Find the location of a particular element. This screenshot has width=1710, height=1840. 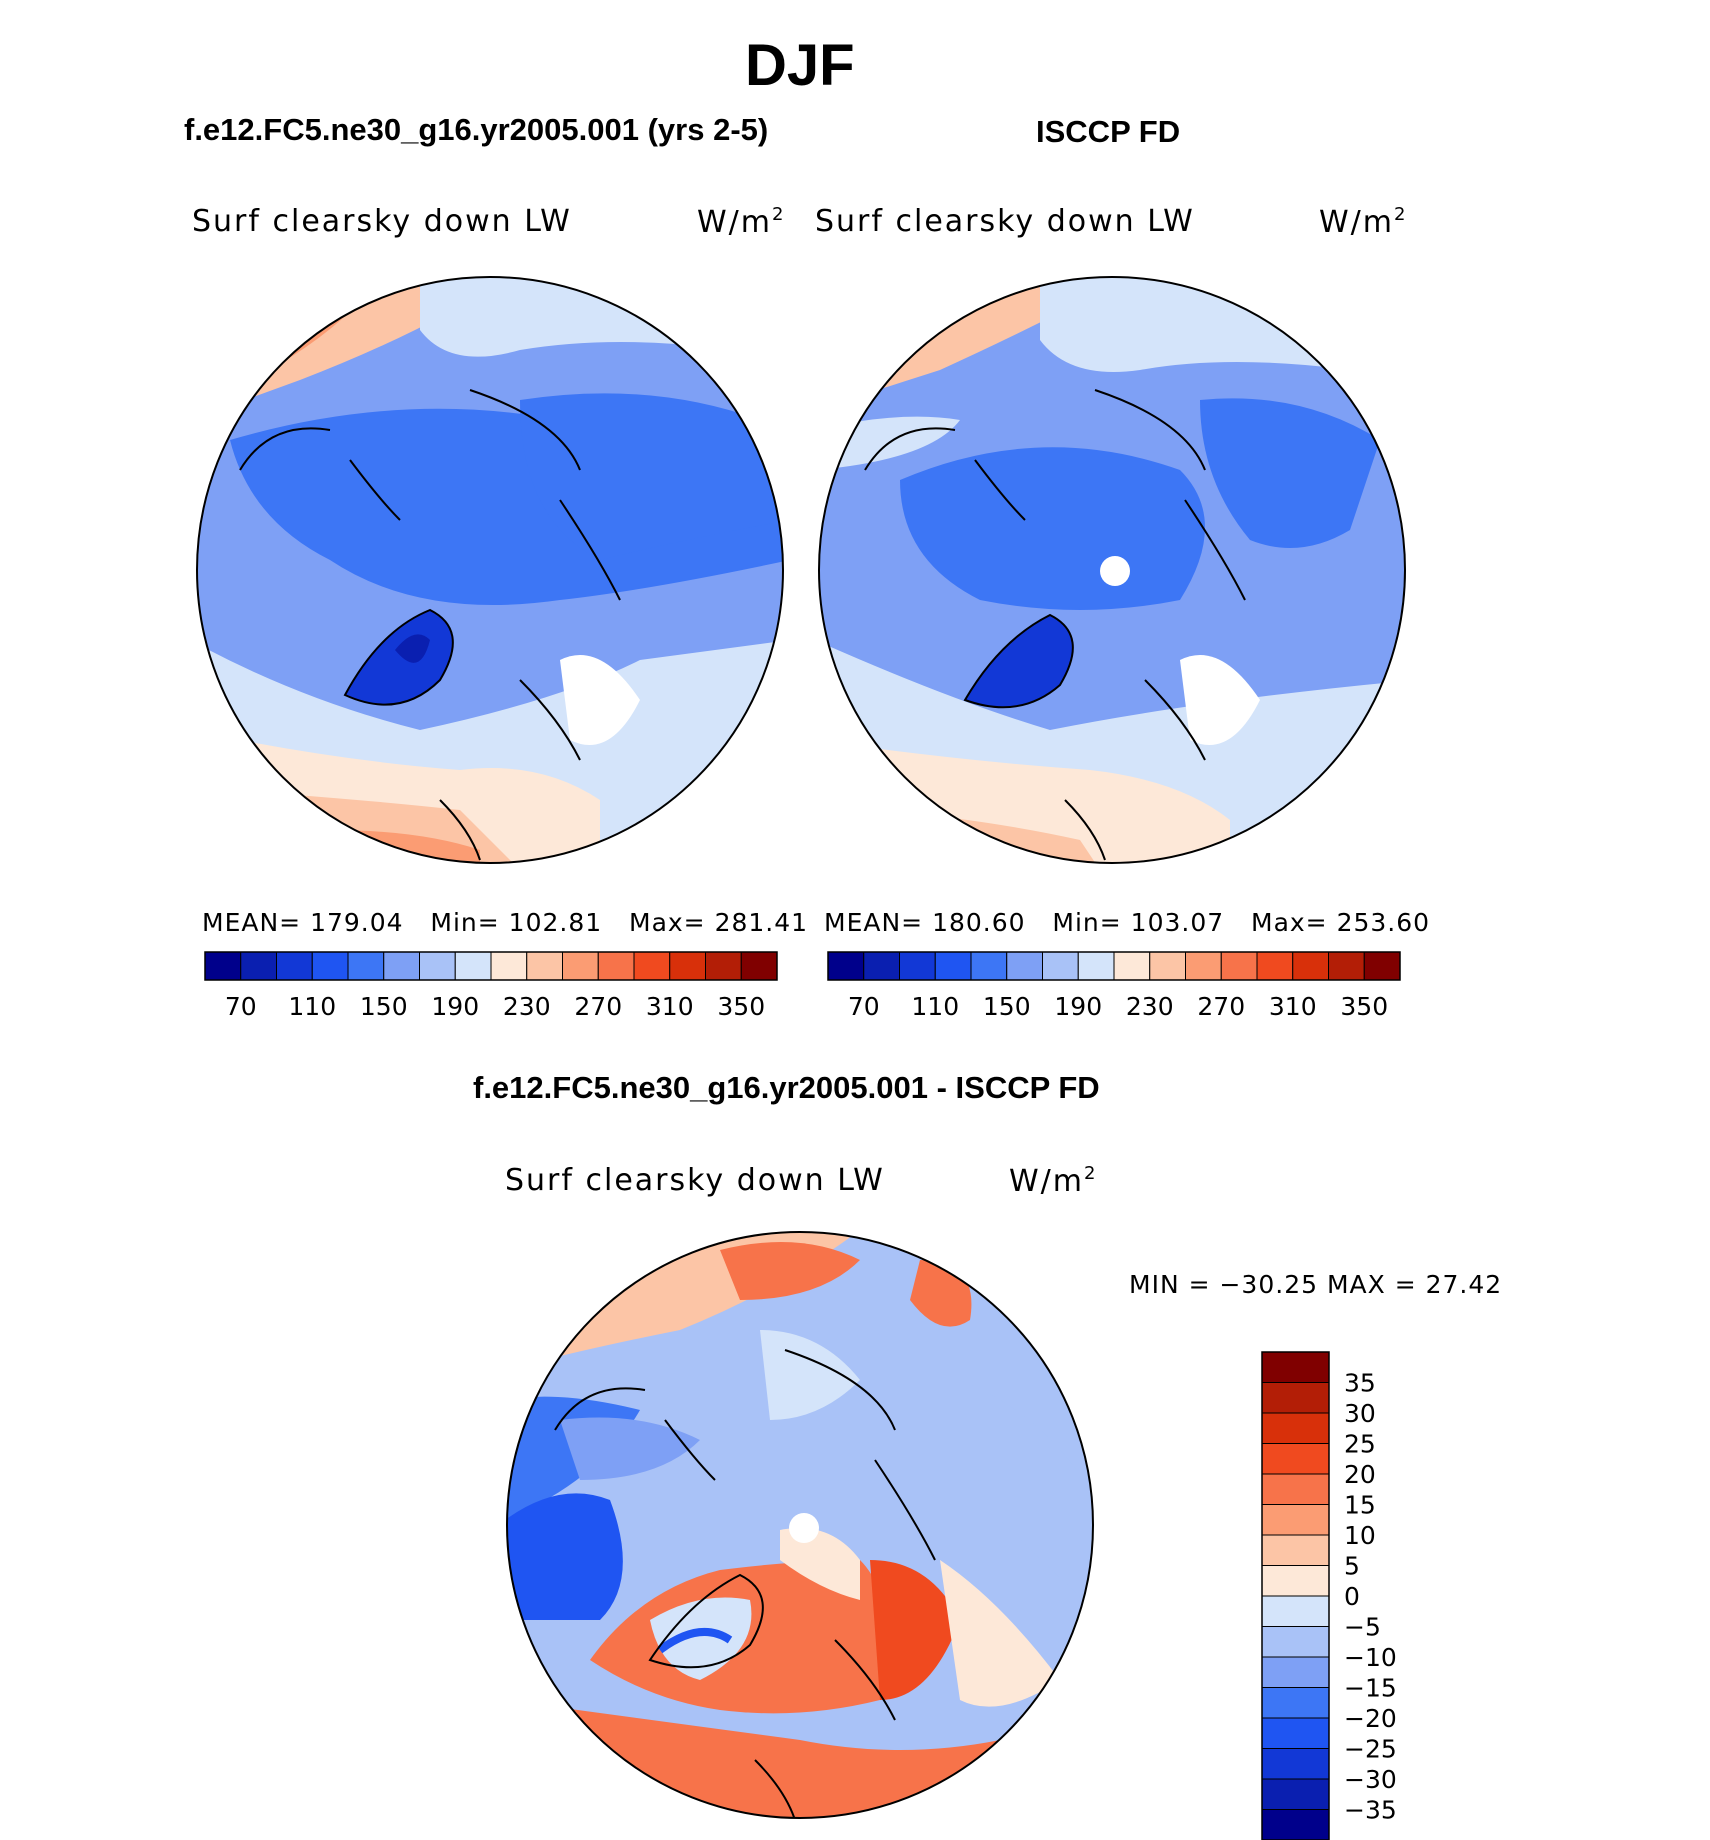

obs-colorbar-tick-label: 110 is located at coordinates (935, 1006).